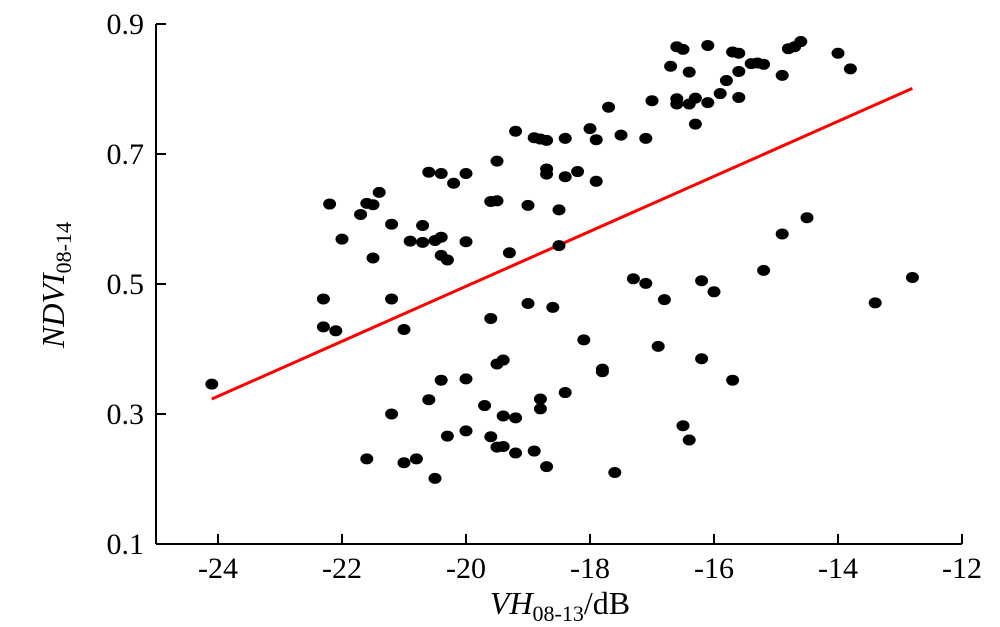 The image size is (1000, 627). Describe the element at coordinates (53, 310) in the screenshot. I see `y-axis-label-main: NDVI` at that location.